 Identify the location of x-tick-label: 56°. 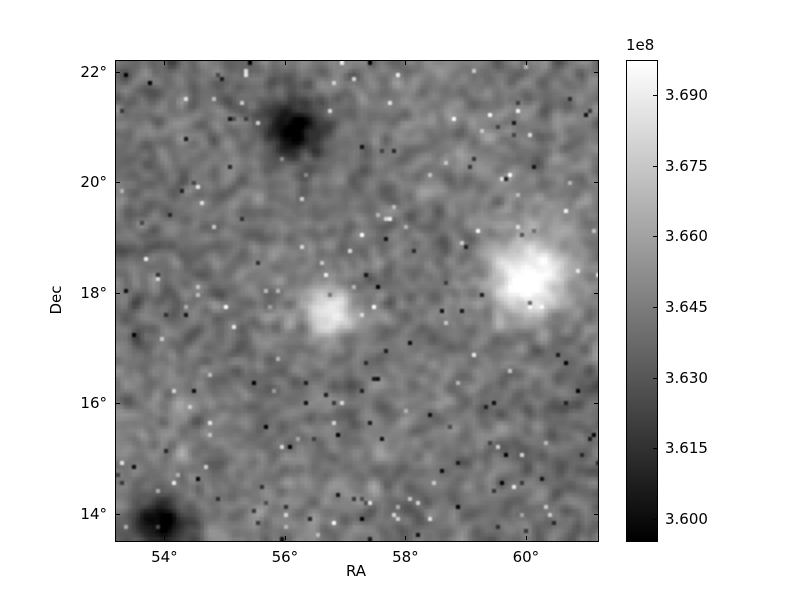
(285, 557).